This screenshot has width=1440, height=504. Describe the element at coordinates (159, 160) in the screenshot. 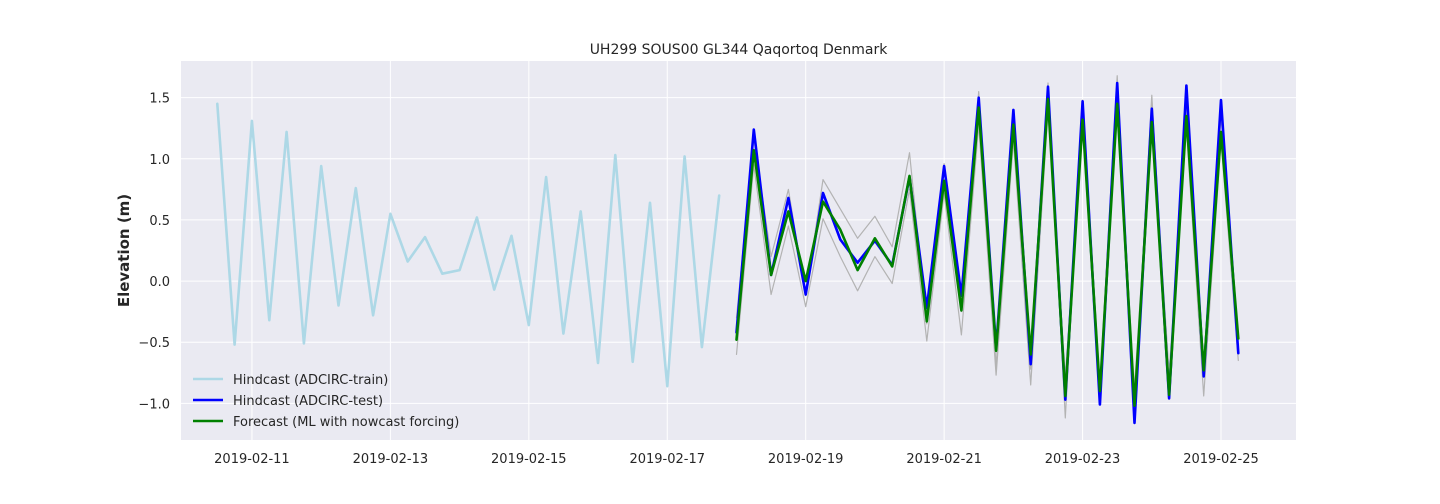

I see `y-tick-label: 1.0` at that location.